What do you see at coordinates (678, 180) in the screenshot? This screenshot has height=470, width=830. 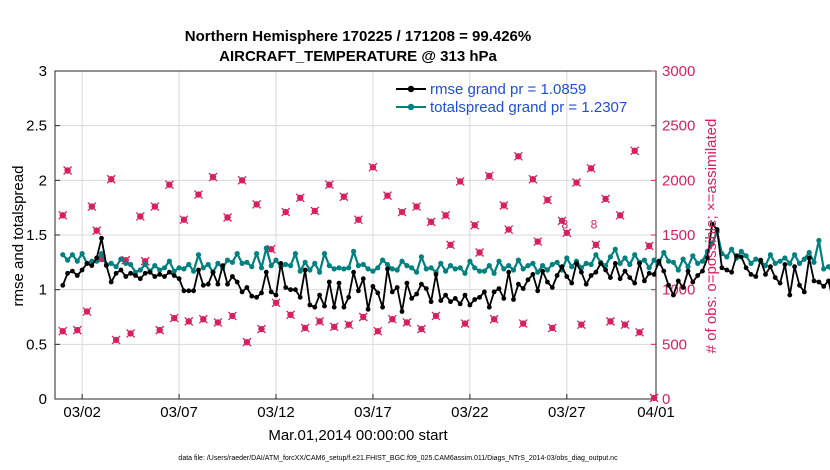 I see `y-right-tick-label: 2000` at bounding box center [678, 180].